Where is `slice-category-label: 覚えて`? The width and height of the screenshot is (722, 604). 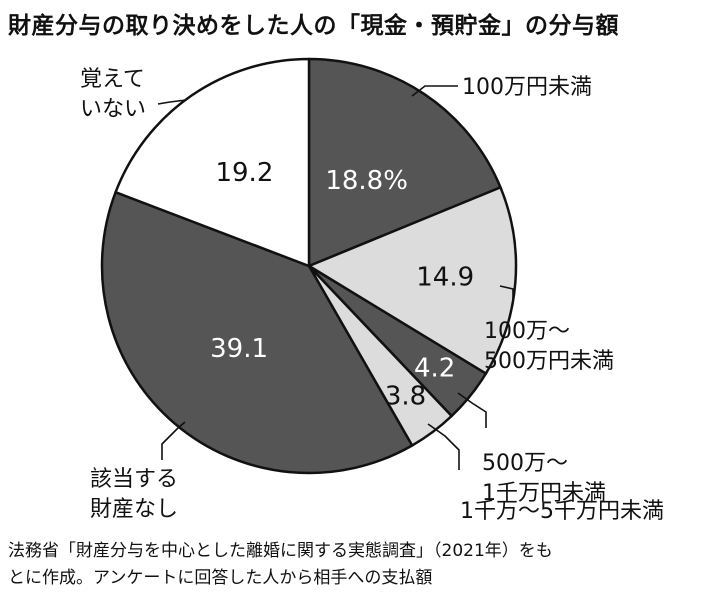 slice-category-label: 覚えて is located at coordinates (112, 79).